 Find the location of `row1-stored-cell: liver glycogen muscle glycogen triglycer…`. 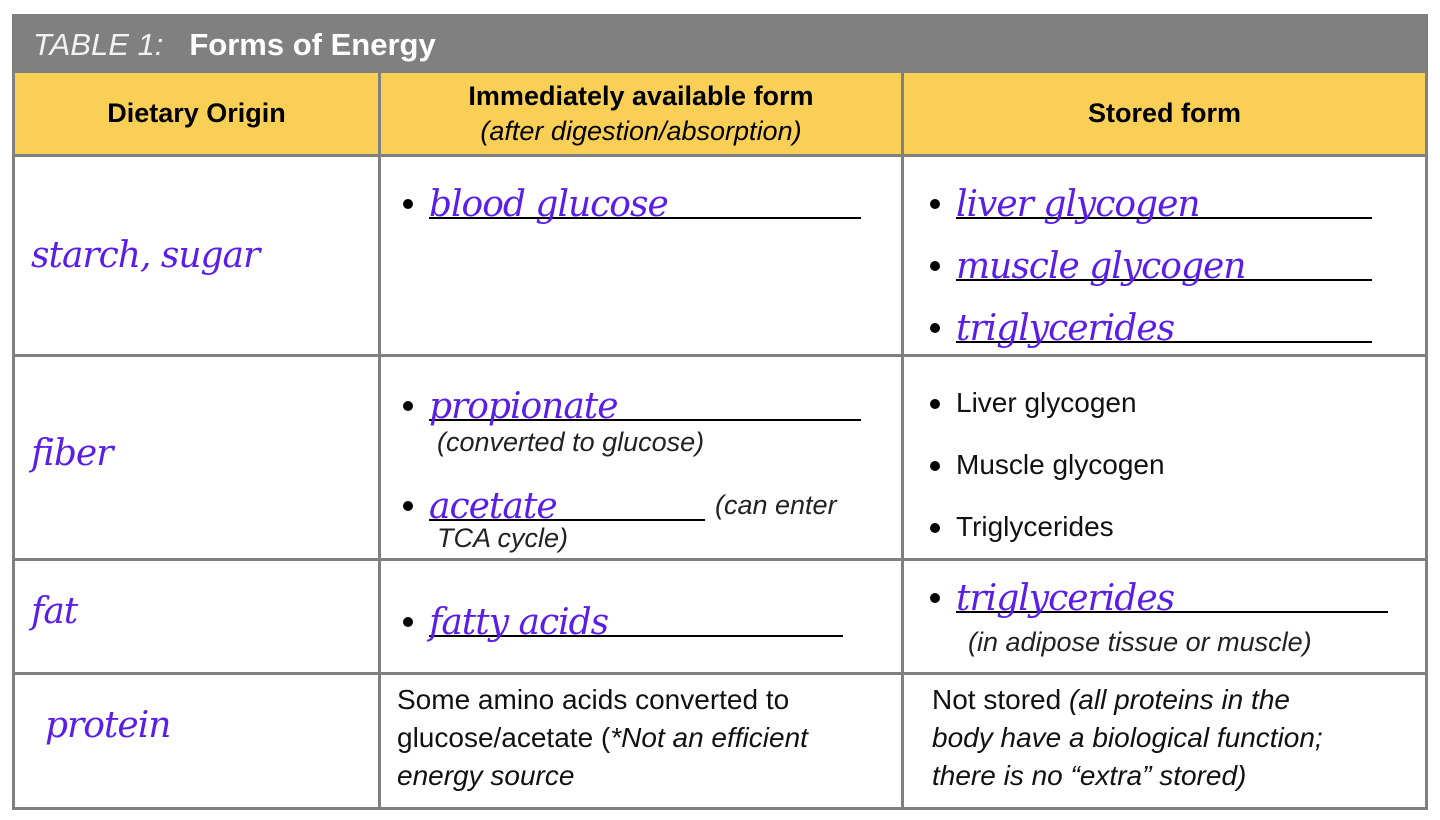

row1-stored-cell: liver glycogen muscle glycogen triglycer… is located at coordinates (1164, 257).